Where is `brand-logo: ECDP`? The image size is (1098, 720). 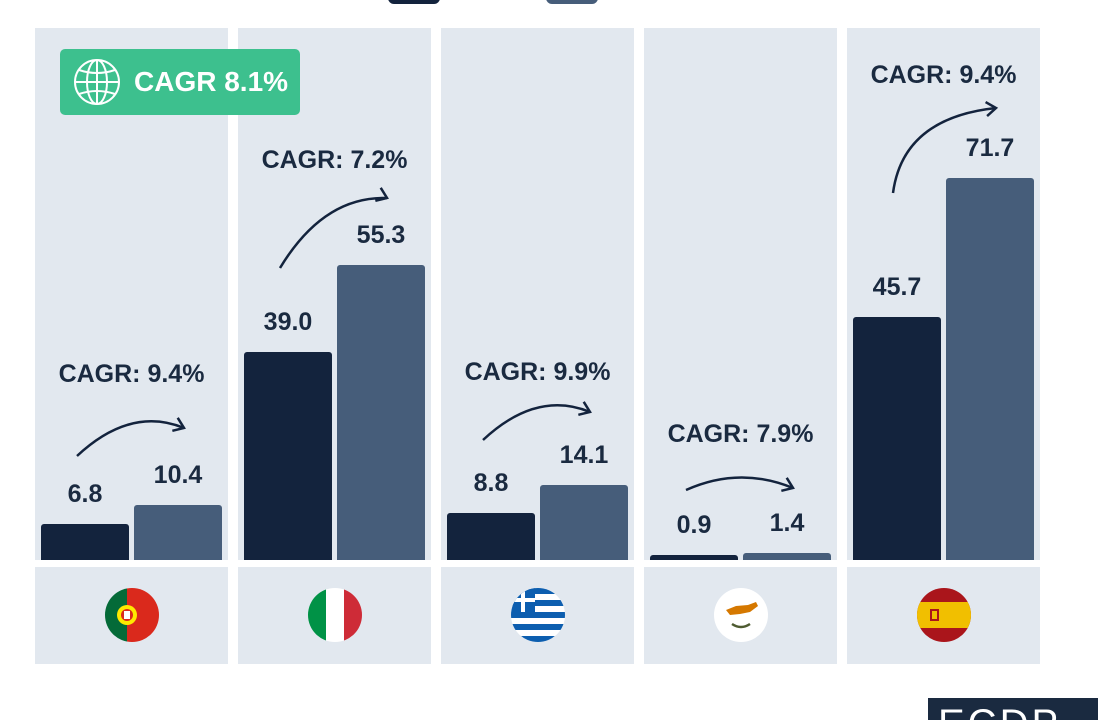
brand-logo: ECDP is located at coordinates (1013, 709).